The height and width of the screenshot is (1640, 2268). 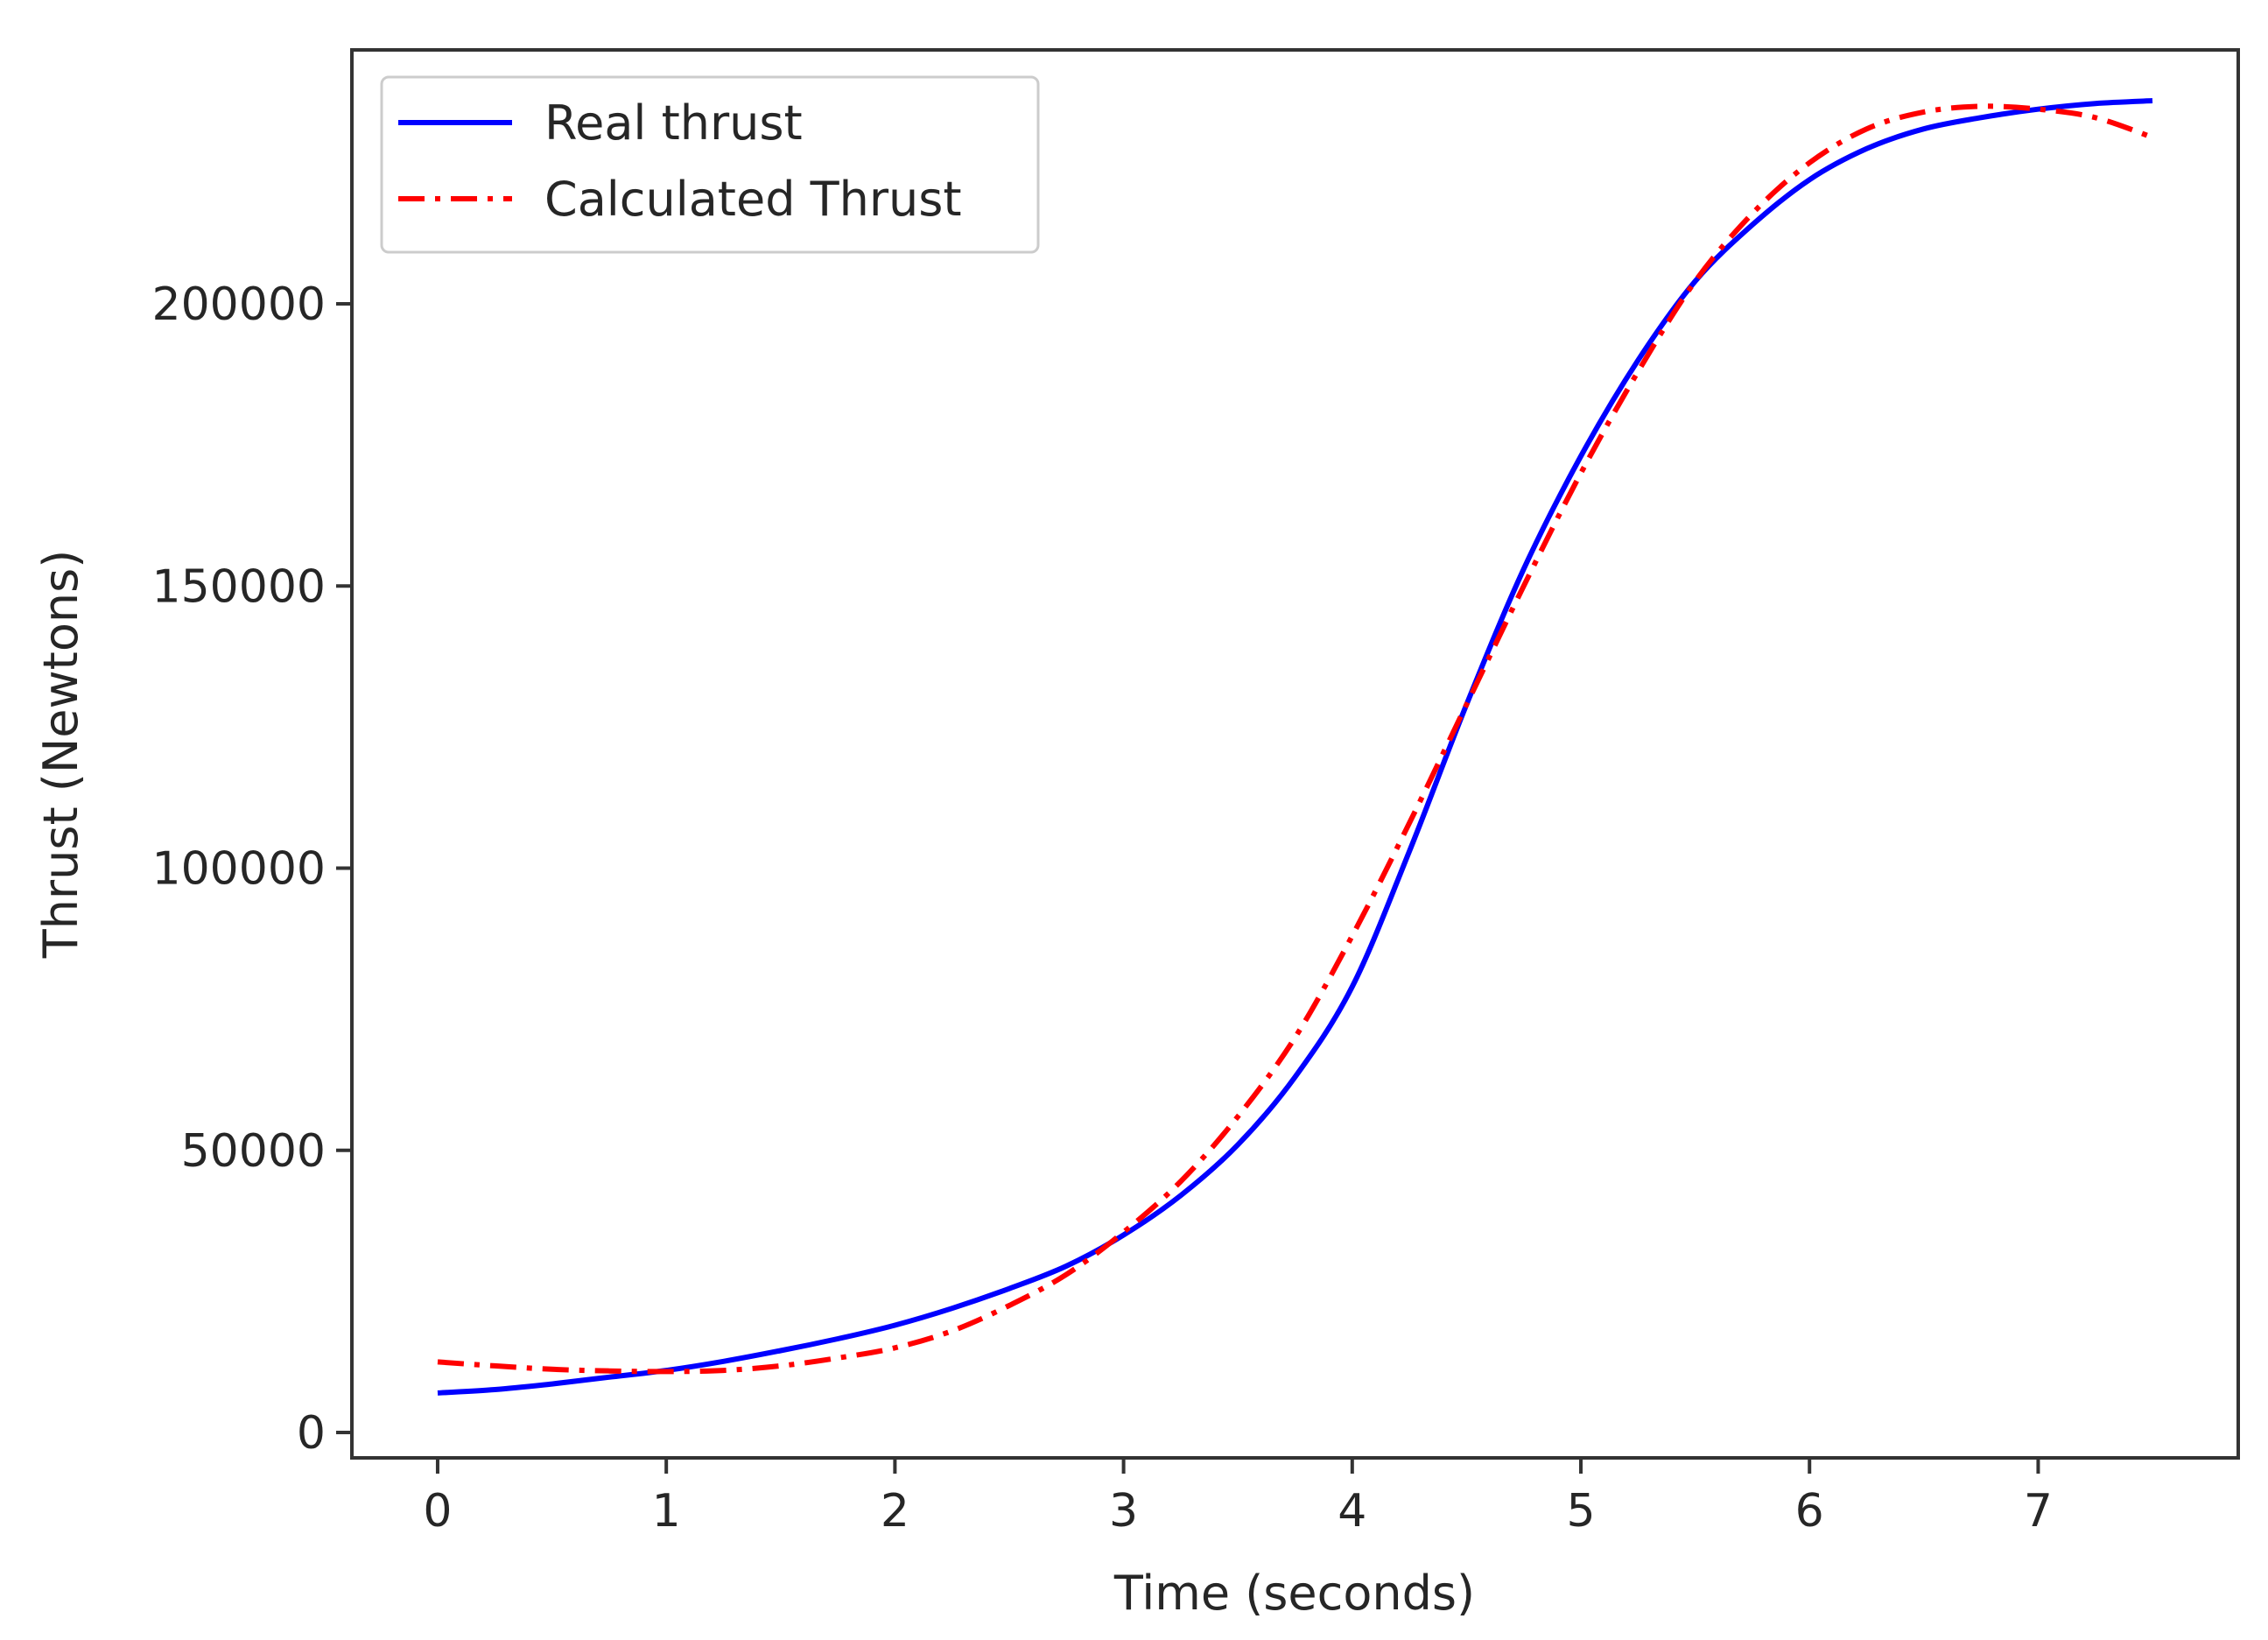 I want to click on y-tick-label: 150000, so click(x=239, y=586).